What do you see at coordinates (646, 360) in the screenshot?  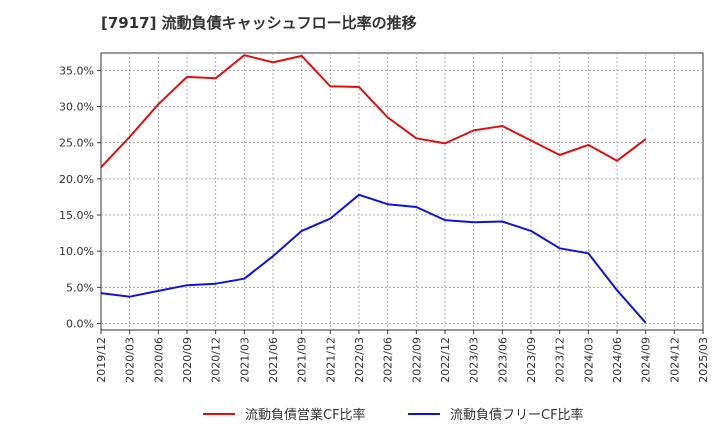 I see `x-tick-label: 2024/09` at bounding box center [646, 360].